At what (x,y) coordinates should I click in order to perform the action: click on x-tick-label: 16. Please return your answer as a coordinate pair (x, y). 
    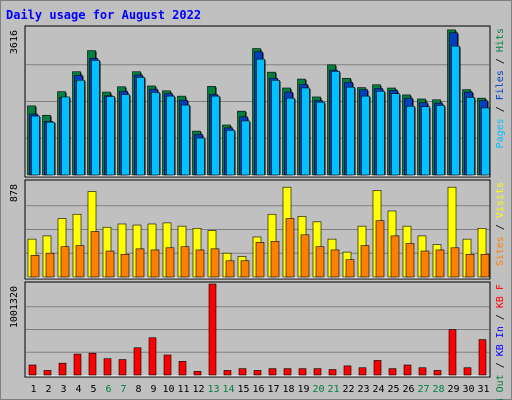
    Looking at the image, I should click on (258, 389).